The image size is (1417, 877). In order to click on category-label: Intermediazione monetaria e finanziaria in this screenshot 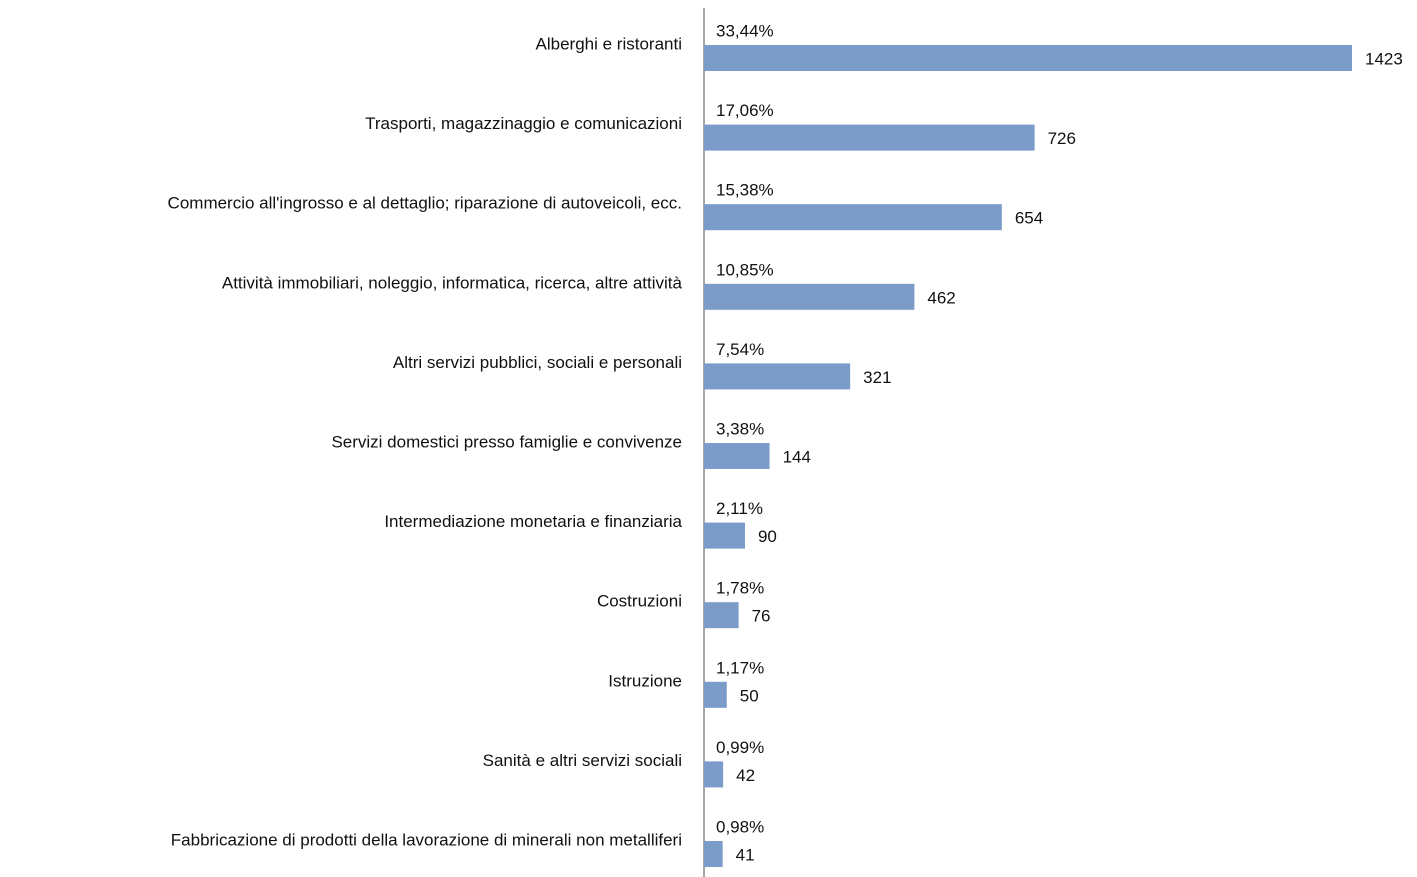, I will do `click(533, 521)`.